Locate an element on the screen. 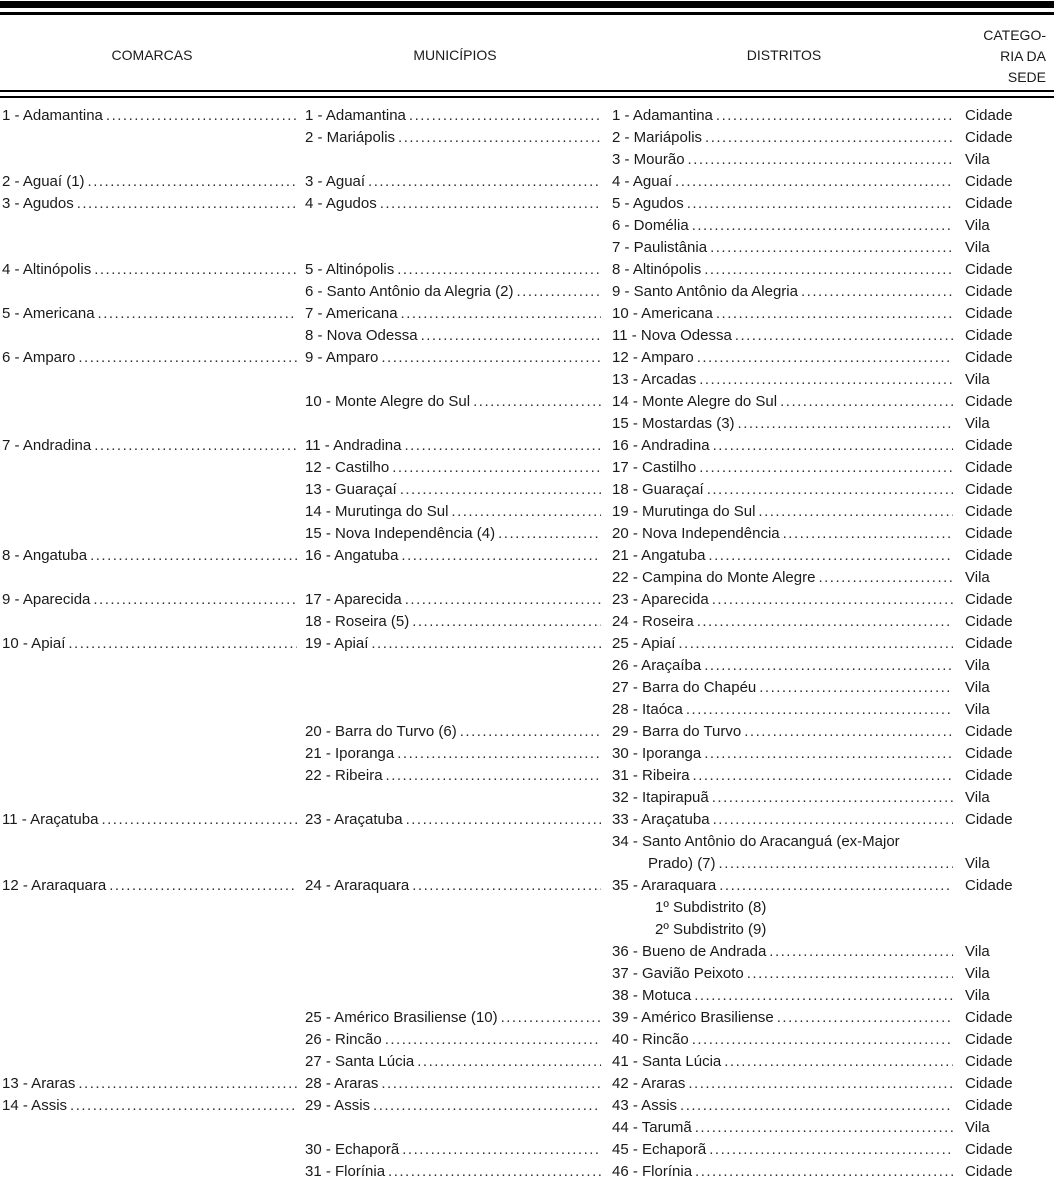  table-row: 26 - Araçaíba Vila is located at coordinates (527, 666).